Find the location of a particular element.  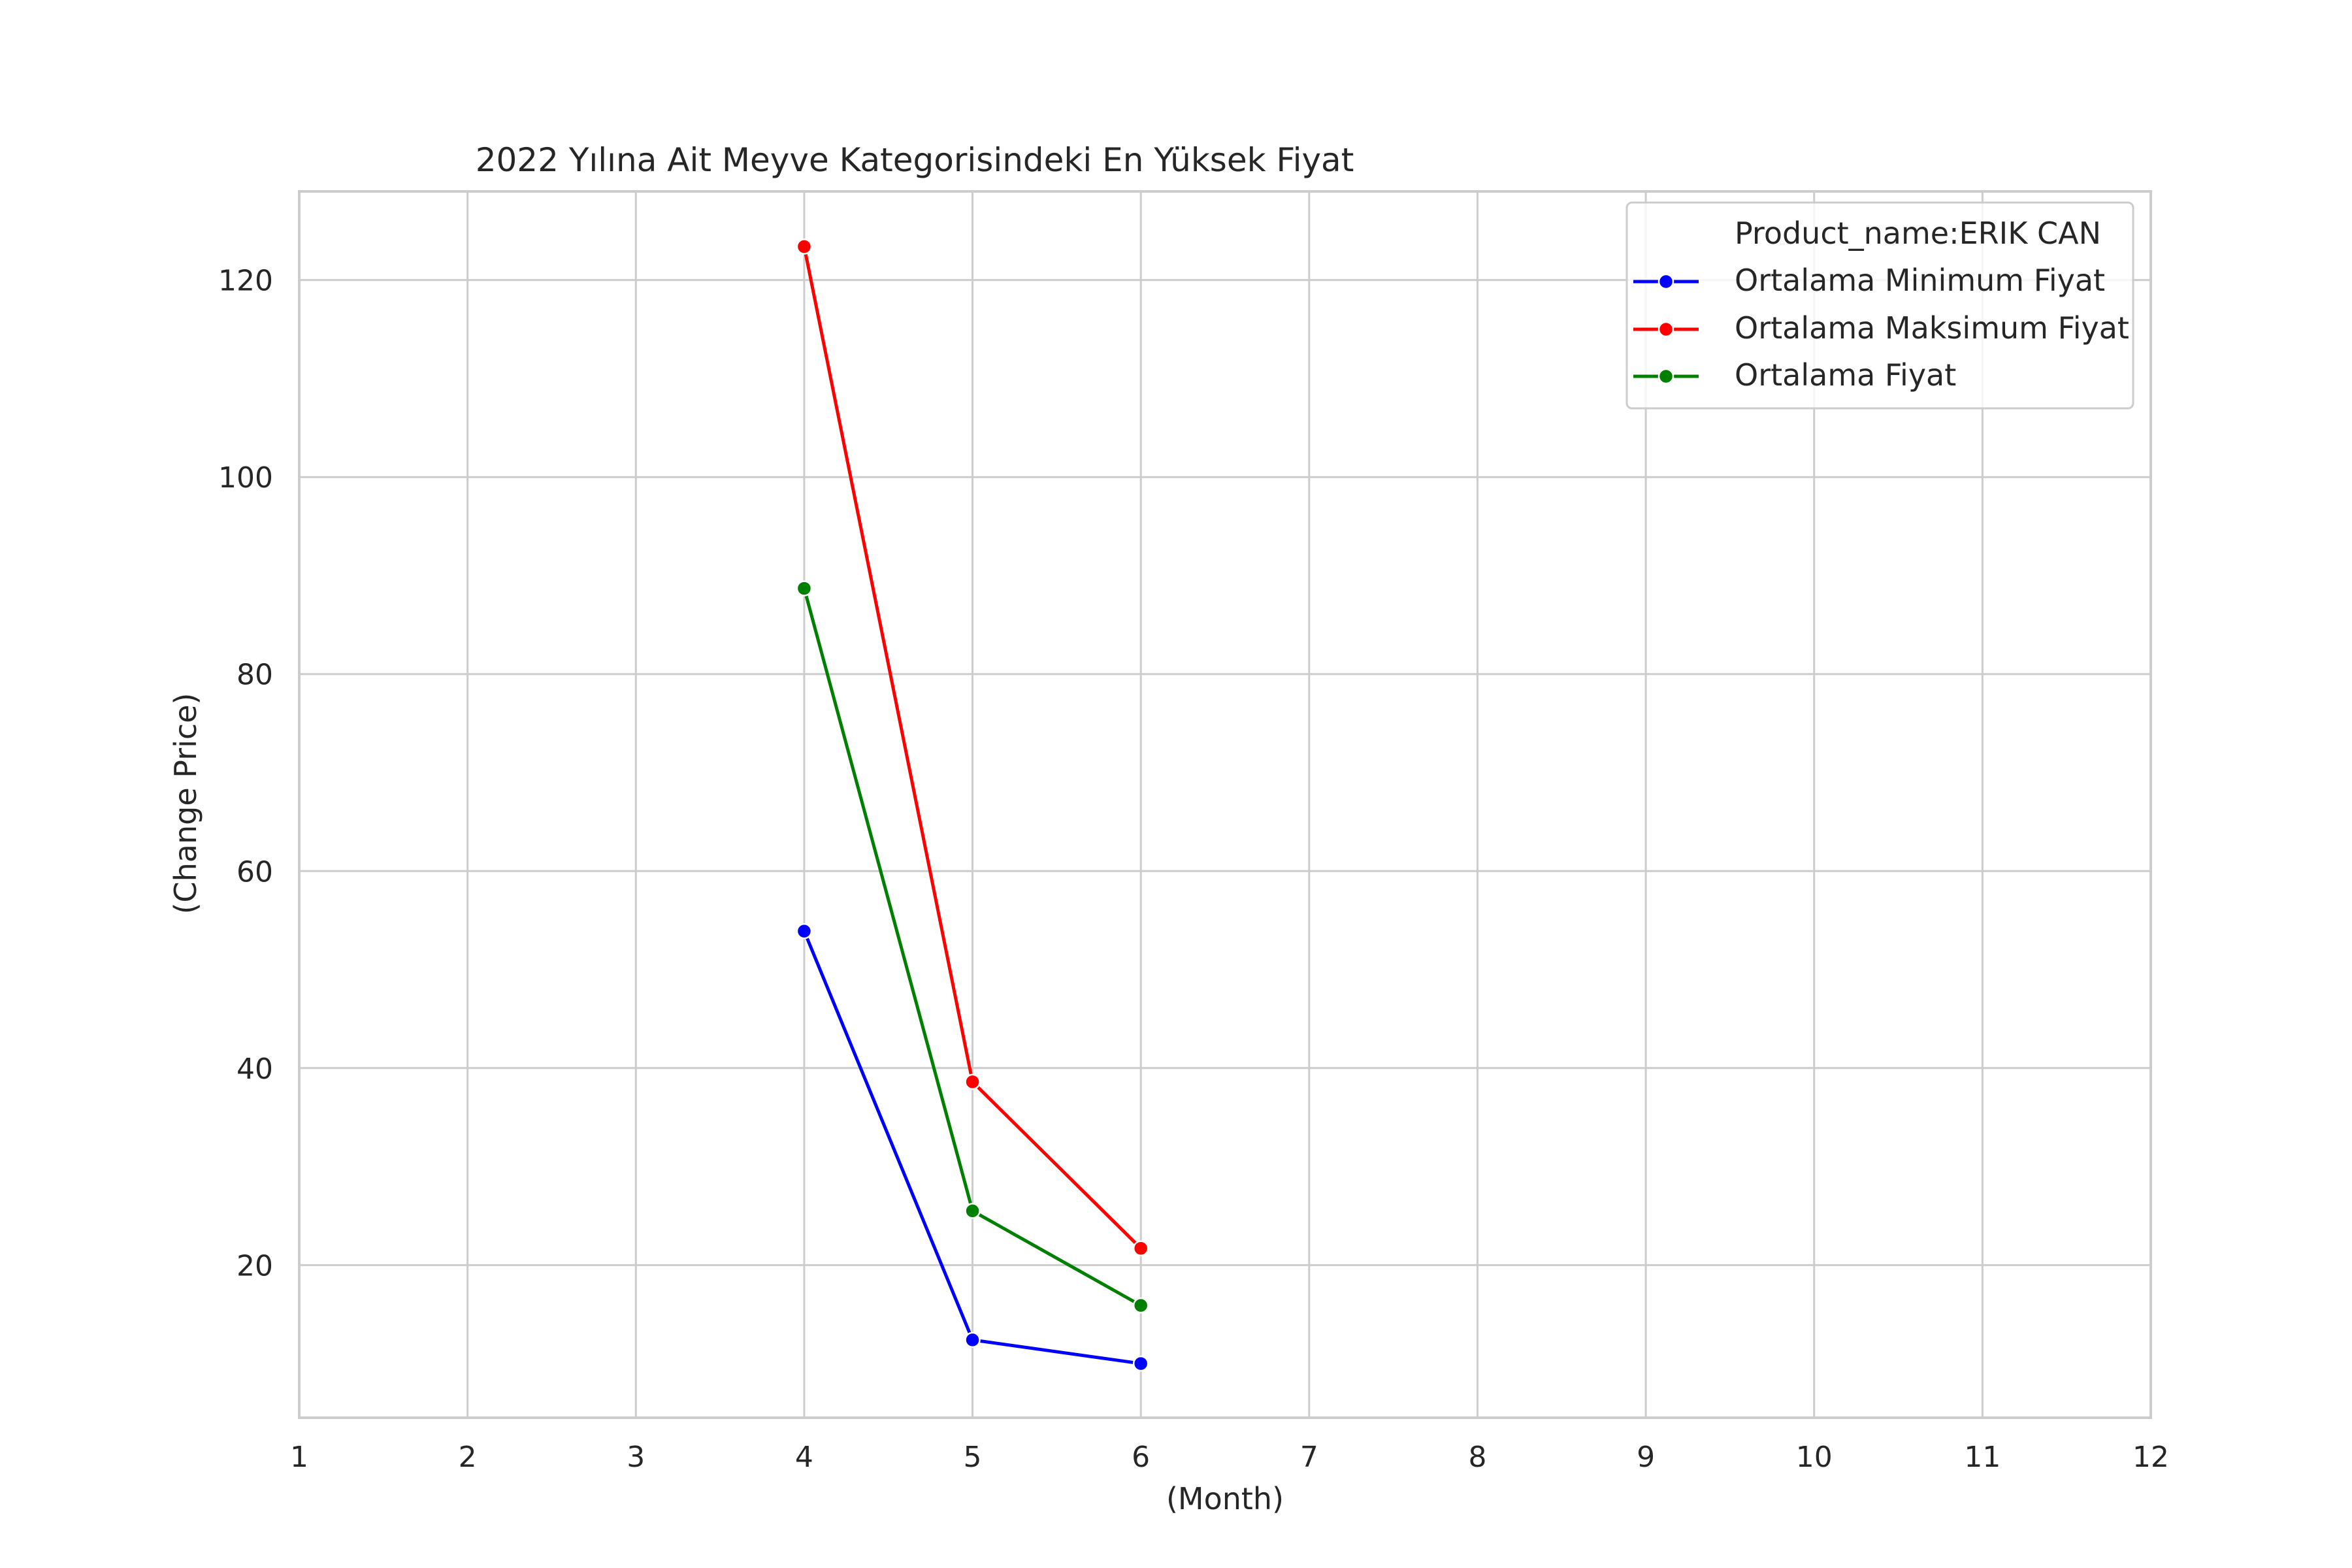

legend-item: Ortalama Minimum Fiyat is located at coordinates (1869, 280).